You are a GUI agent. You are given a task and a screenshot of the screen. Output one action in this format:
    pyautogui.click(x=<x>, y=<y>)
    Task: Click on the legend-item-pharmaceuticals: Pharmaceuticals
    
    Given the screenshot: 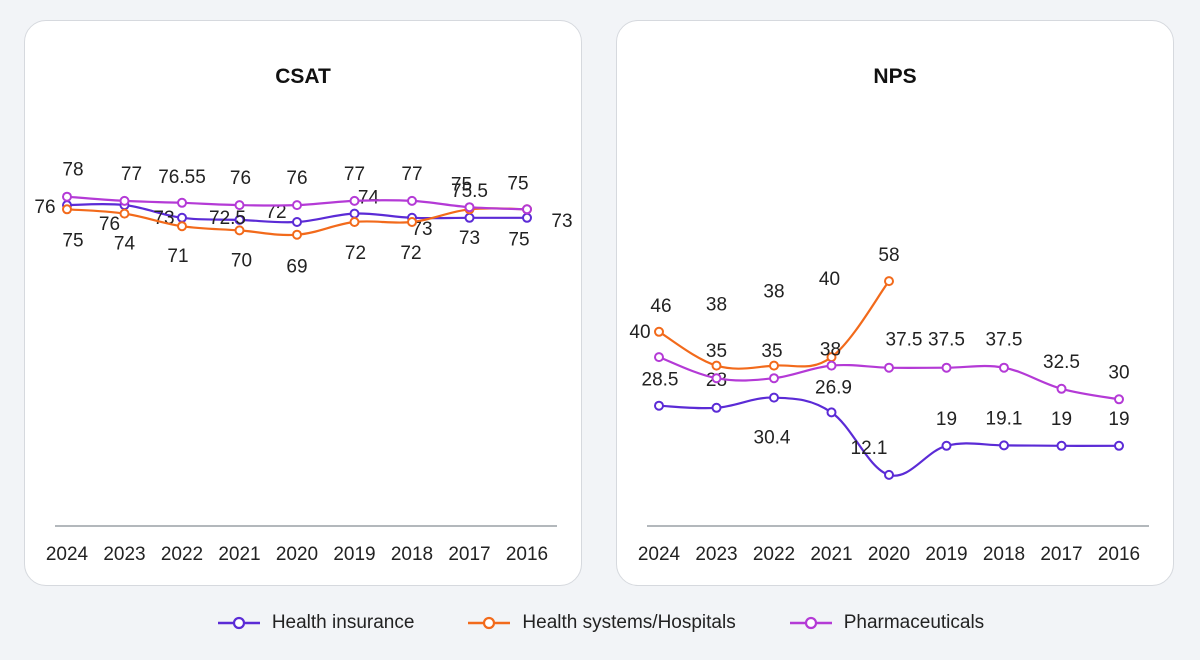 What is the action you would take?
    pyautogui.click(x=886, y=623)
    